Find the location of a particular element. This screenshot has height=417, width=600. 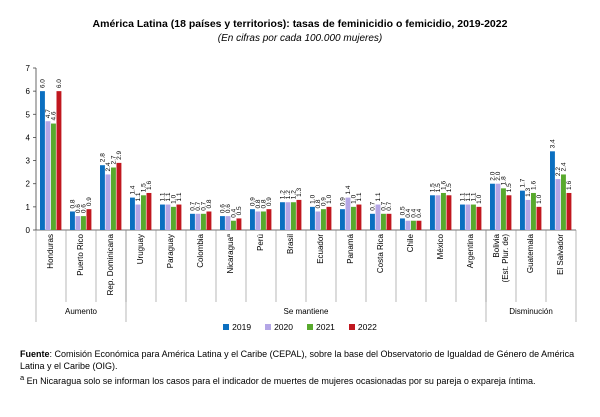

y-tick-label: 7 is located at coordinates (28, 68).